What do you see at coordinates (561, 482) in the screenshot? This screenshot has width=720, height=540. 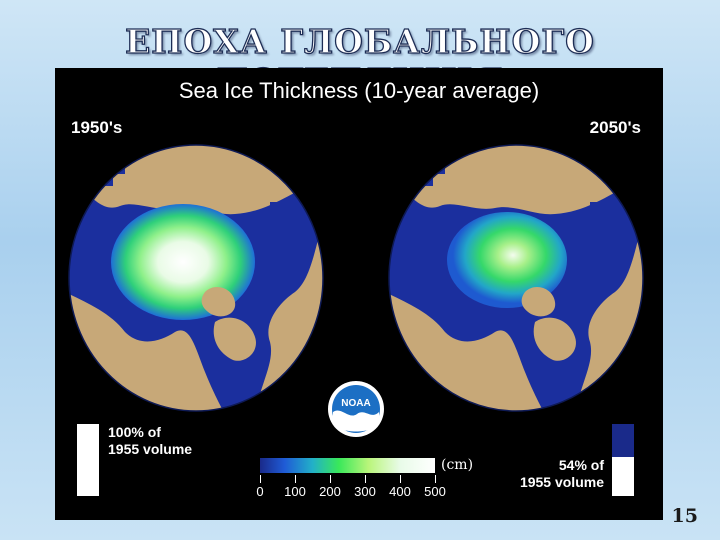 I see `volume-2050s-line2: 1955 volume` at bounding box center [561, 482].